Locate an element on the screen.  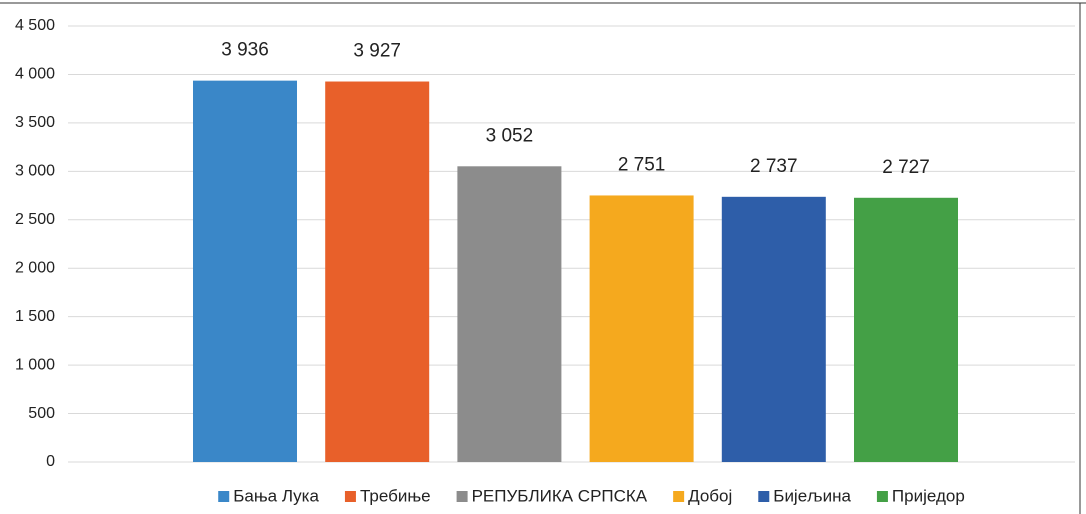
value-label: 3 936 is located at coordinates (245, 50).